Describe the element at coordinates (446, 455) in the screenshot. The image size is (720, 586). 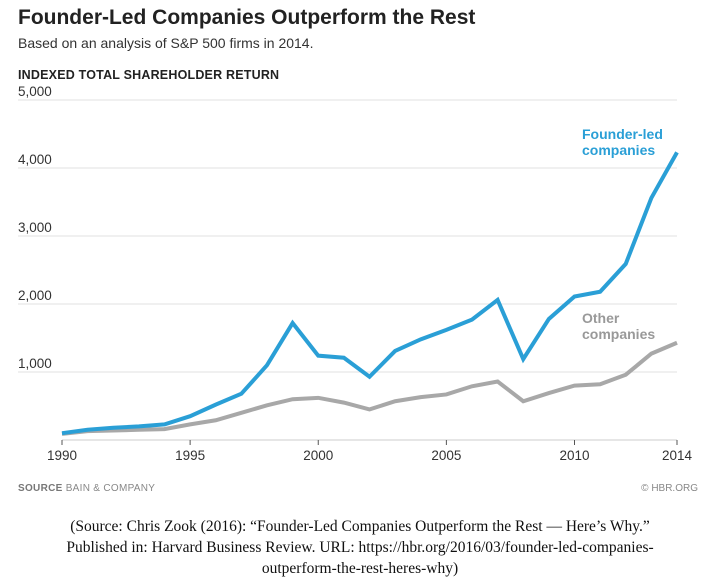
I see `x-tick-label: 2005` at that location.